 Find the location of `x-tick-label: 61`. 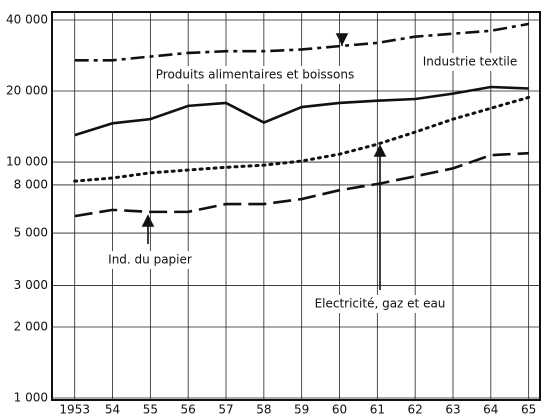

x-tick-label: 61 is located at coordinates (377, 410).